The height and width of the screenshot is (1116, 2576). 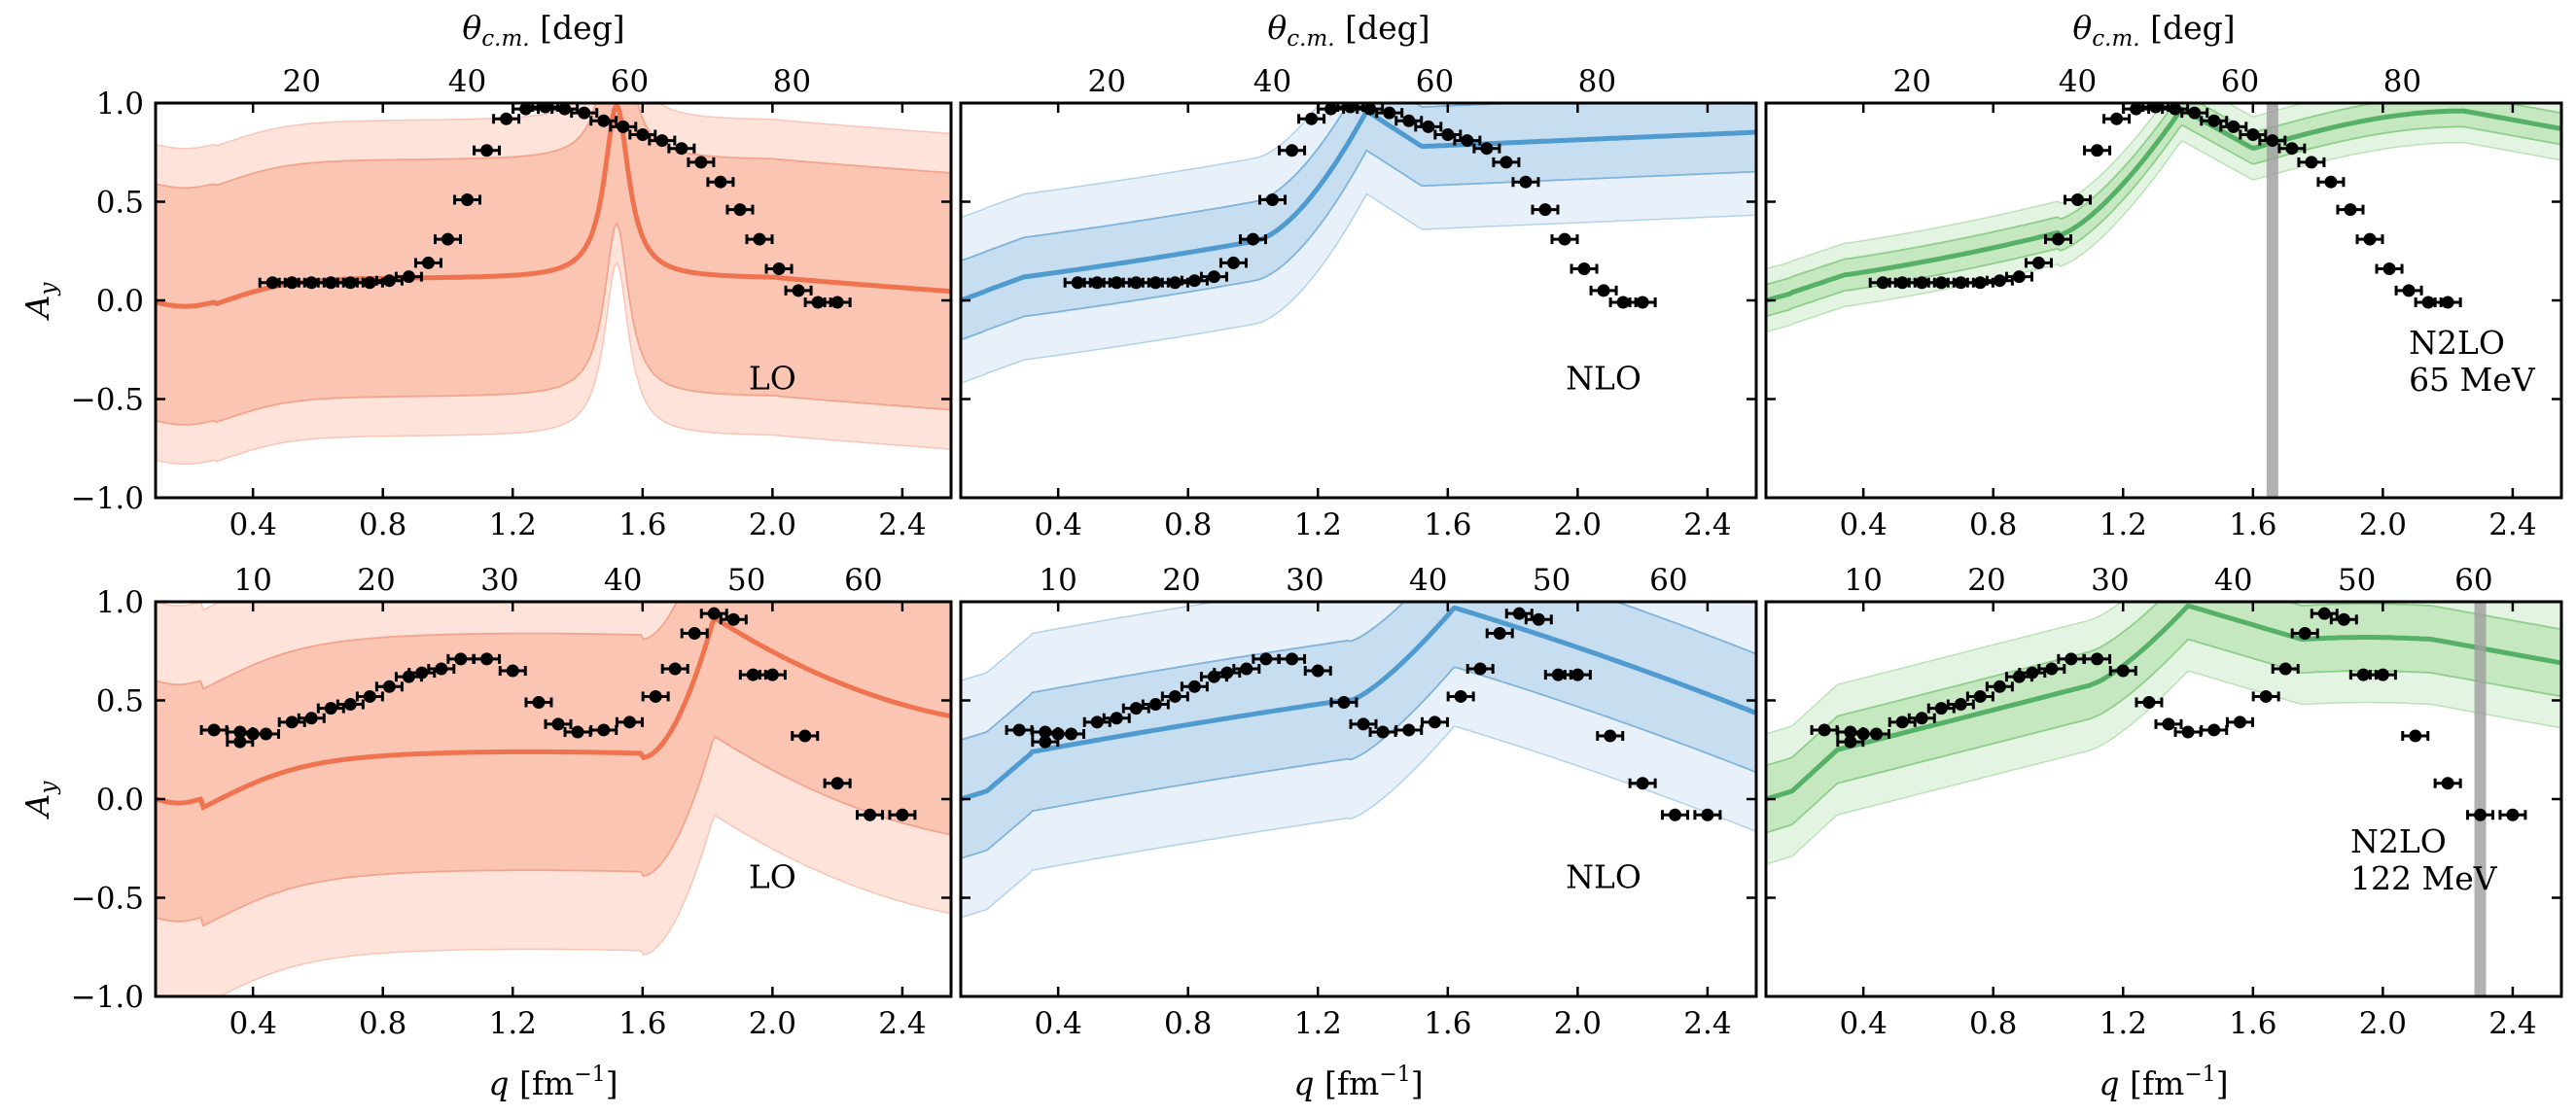 What do you see at coordinates (2163, 1083) in the screenshot?
I see `x-axis-title: q [fm−1]` at bounding box center [2163, 1083].